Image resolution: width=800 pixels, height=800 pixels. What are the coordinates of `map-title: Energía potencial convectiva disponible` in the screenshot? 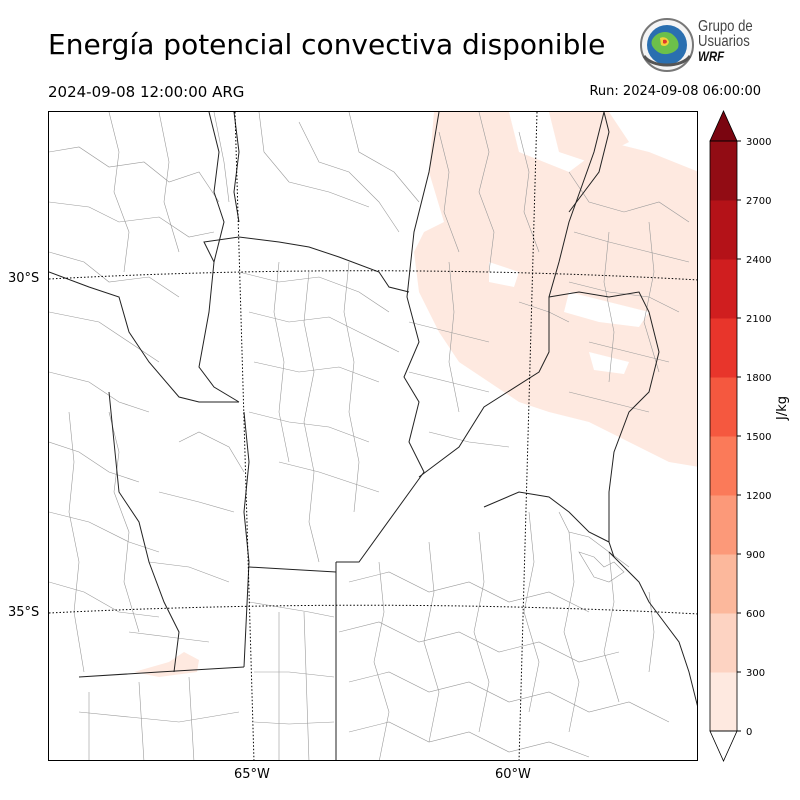 It's located at (327, 44).